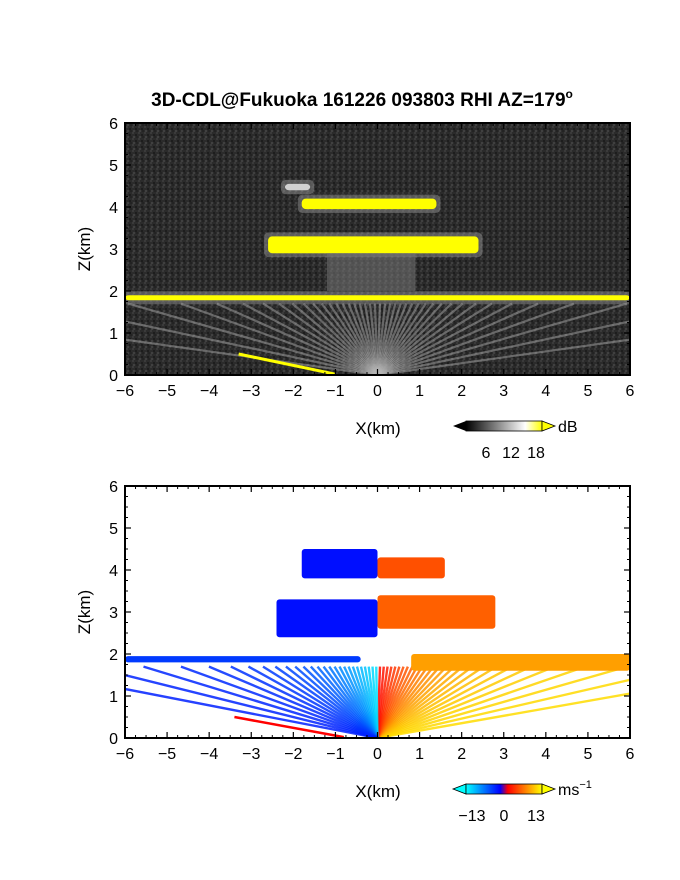 This screenshot has height=880, width=680. Describe the element at coordinates (287, 363) in the screenshot. I see `snr-low-echo` at that location.